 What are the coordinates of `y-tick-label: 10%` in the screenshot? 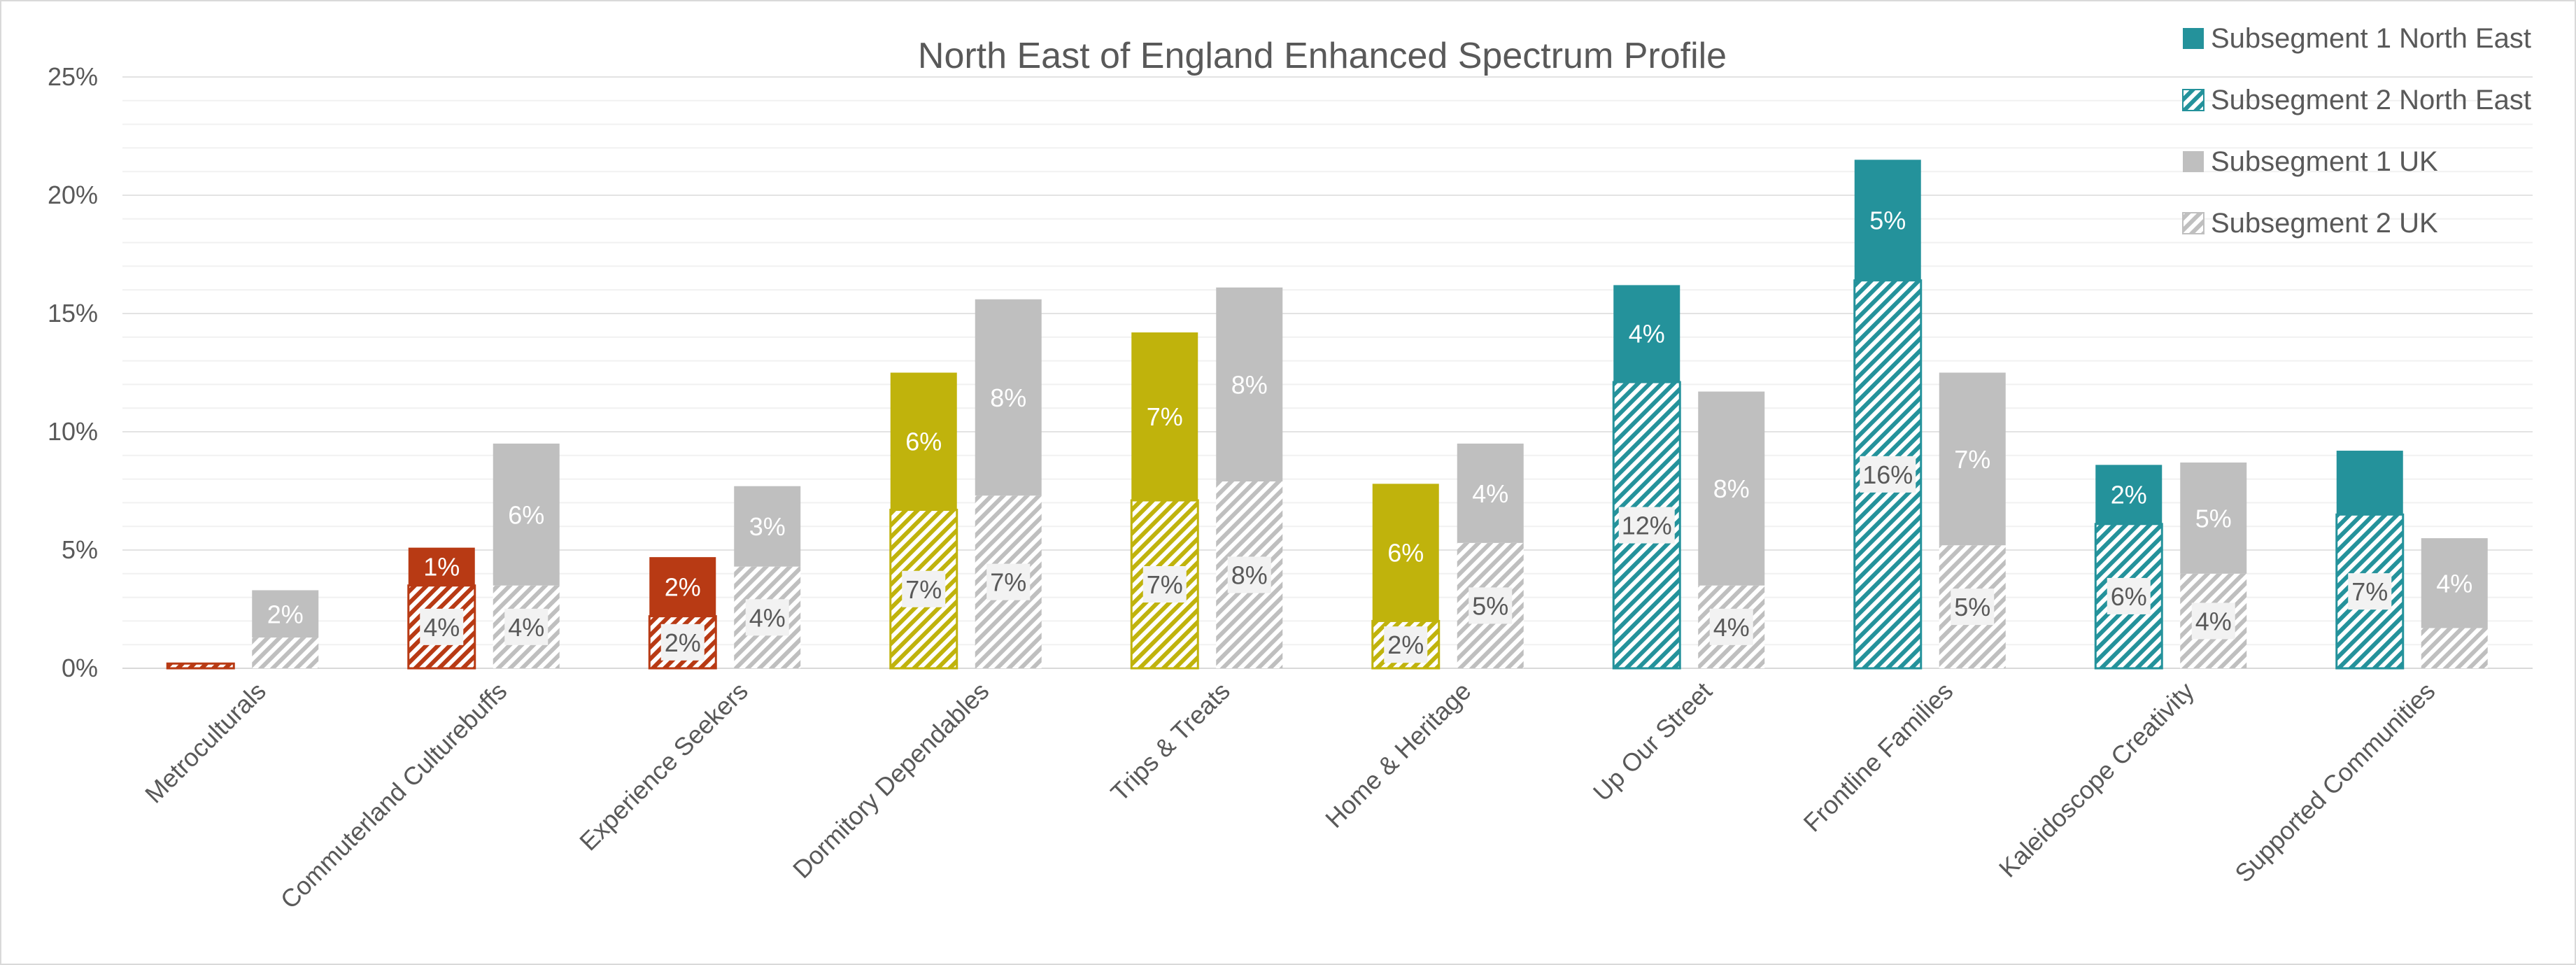 It's located at (73, 431).